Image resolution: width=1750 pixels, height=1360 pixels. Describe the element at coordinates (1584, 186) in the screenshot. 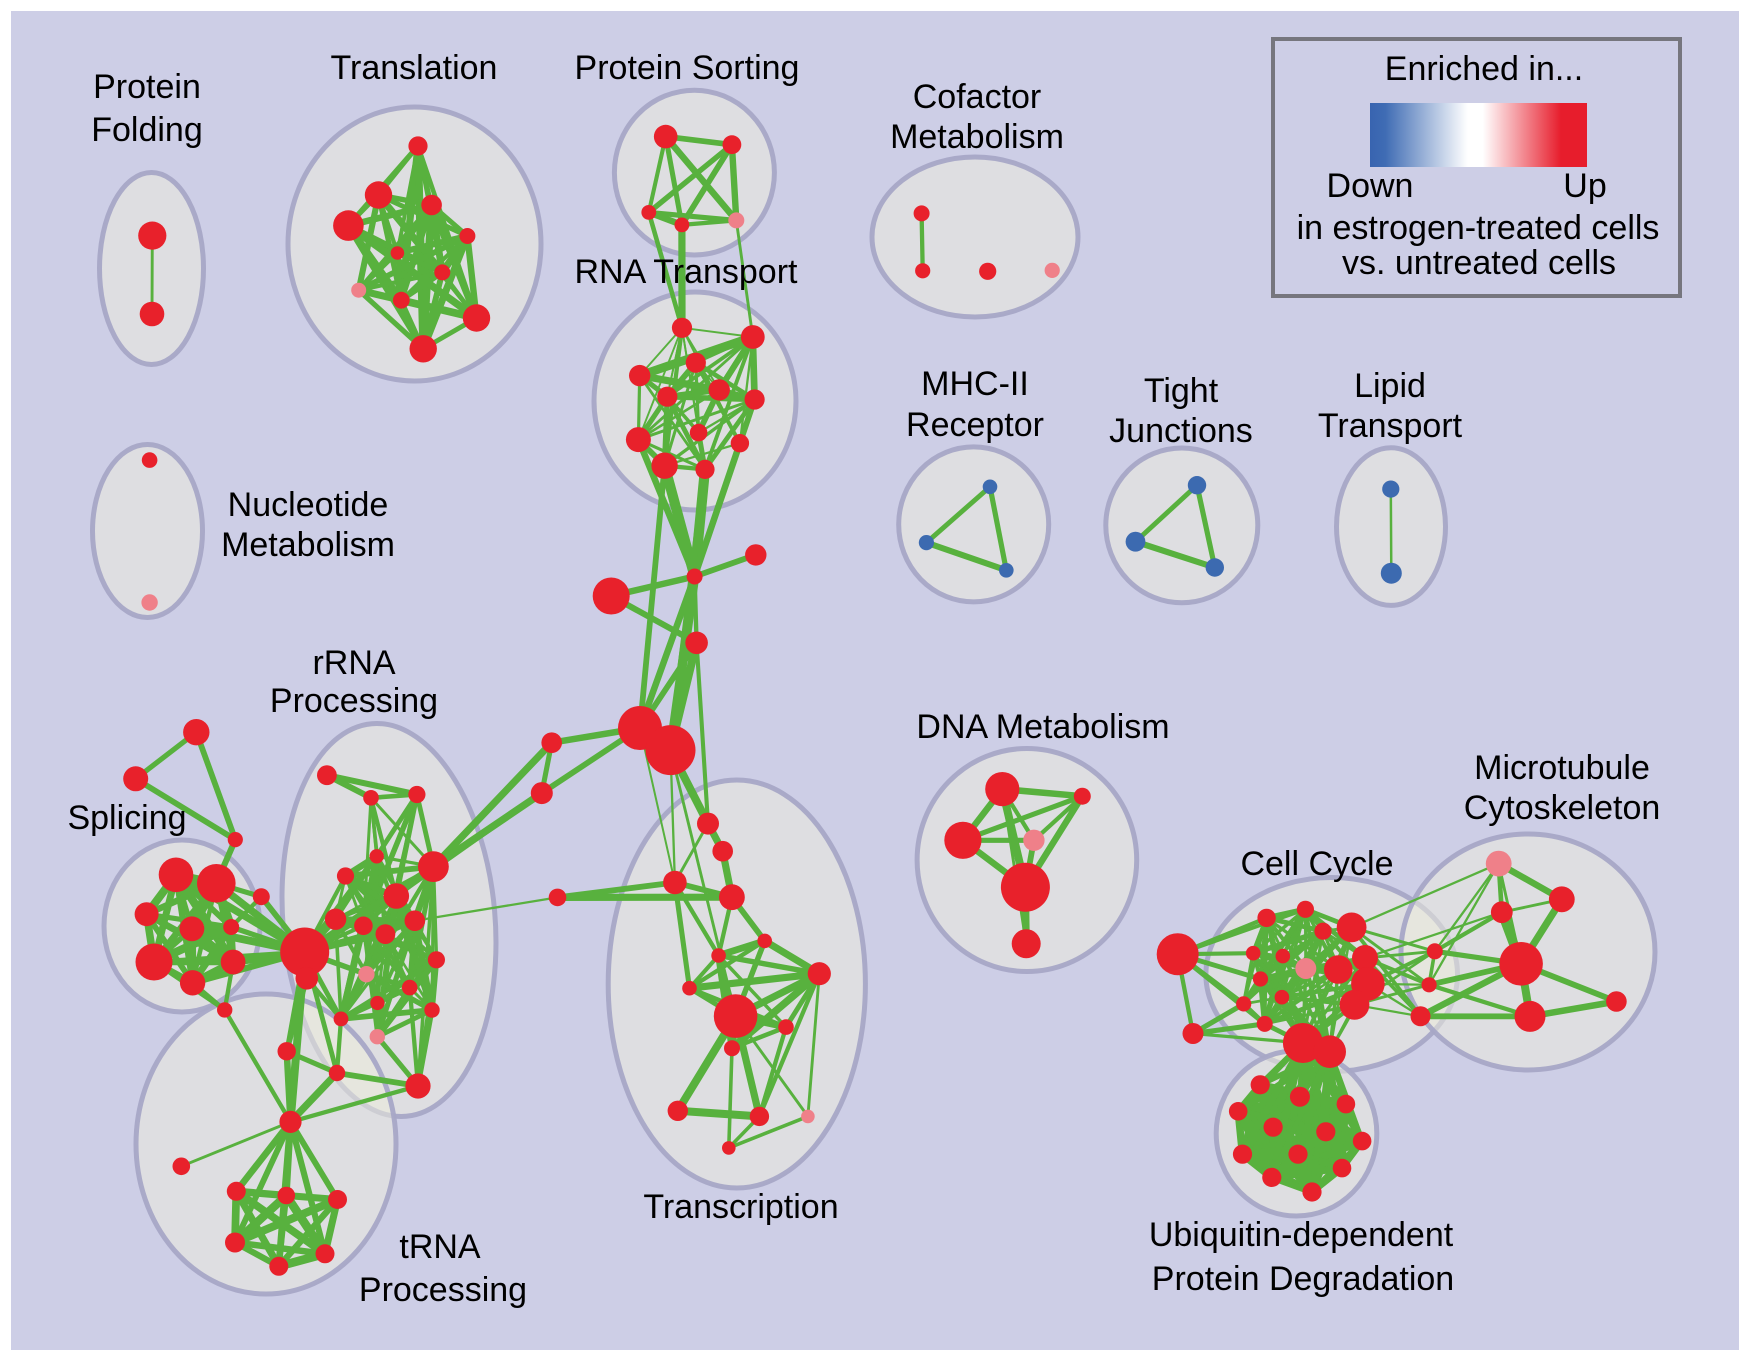

I see `svg-text: Up` at that location.